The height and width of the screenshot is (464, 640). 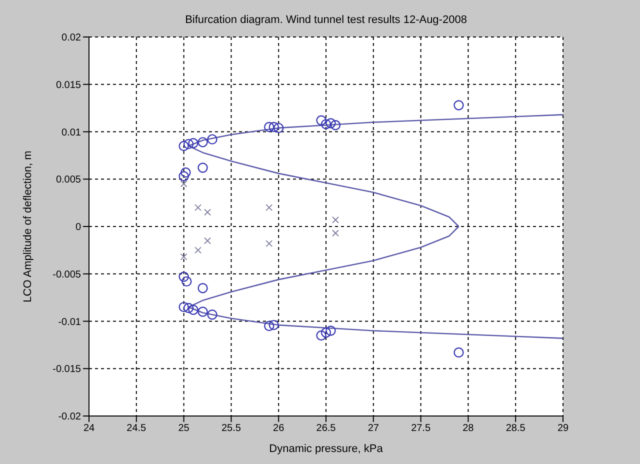 What do you see at coordinates (184, 428) in the screenshot?
I see `x-tick-label: 25` at bounding box center [184, 428].